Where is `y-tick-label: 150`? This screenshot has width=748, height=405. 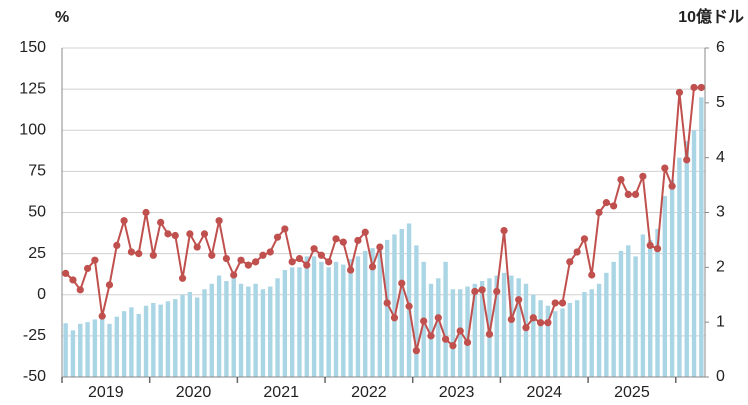 y-tick-label: 150 is located at coordinates (32, 47).